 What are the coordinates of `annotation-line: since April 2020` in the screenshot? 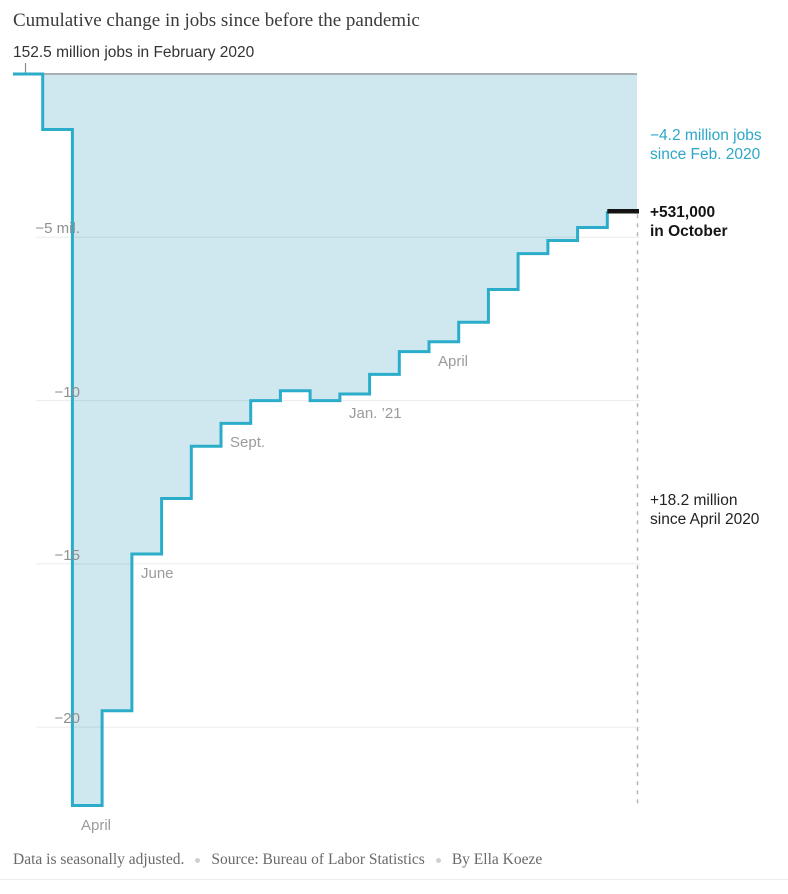 It's located at (705, 519).